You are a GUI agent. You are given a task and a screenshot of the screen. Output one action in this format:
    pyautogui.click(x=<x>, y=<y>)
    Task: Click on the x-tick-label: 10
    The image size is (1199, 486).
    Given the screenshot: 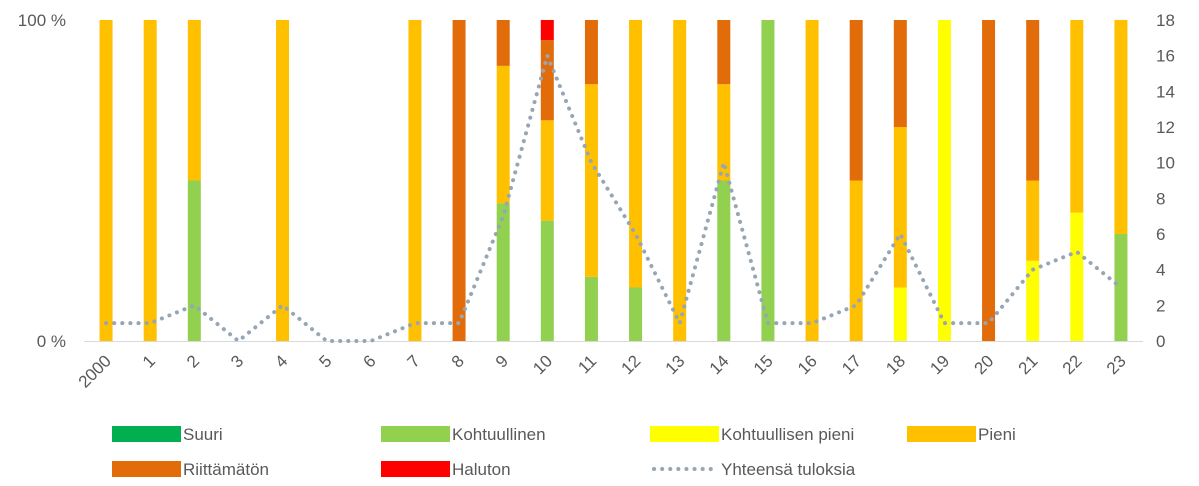 What is the action you would take?
    pyautogui.click(x=542, y=364)
    